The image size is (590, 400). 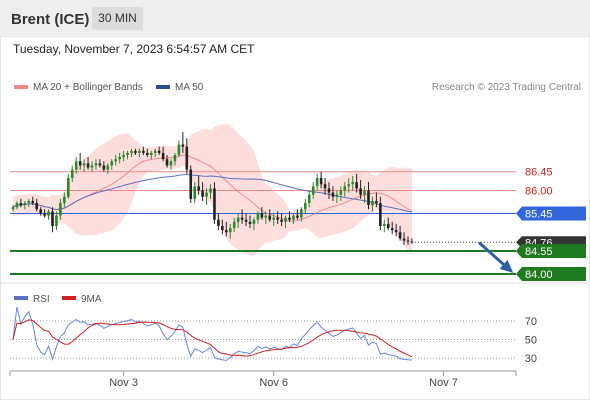 What do you see at coordinates (539, 173) in the screenshot?
I see `level-label-86.45: 86.45` at bounding box center [539, 173].